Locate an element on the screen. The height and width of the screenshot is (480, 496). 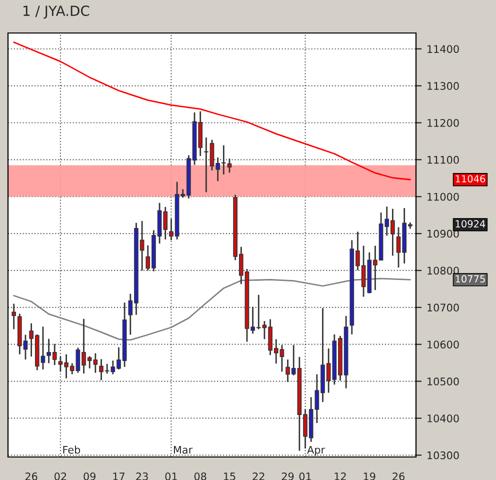
x-tick-label: 19 is located at coordinates (370, 476).